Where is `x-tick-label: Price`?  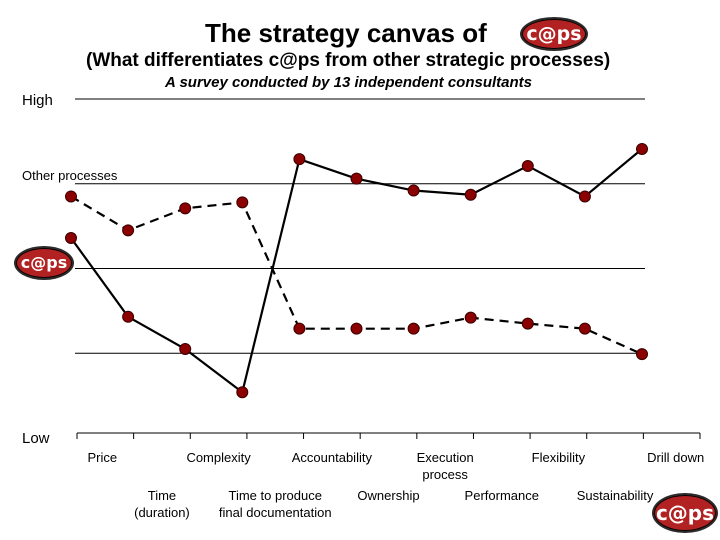 x-tick-label: Price is located at coordinates (103, 457).